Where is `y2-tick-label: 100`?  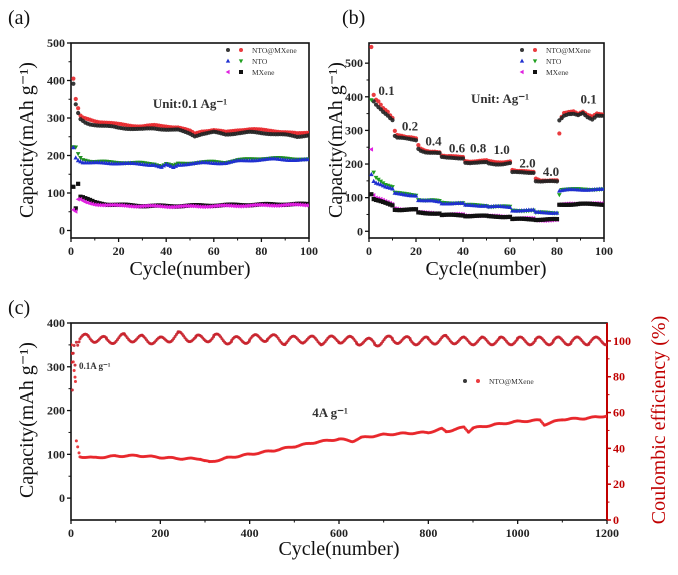 y2-tick-label: 100 is located at coordinates (622, 341).